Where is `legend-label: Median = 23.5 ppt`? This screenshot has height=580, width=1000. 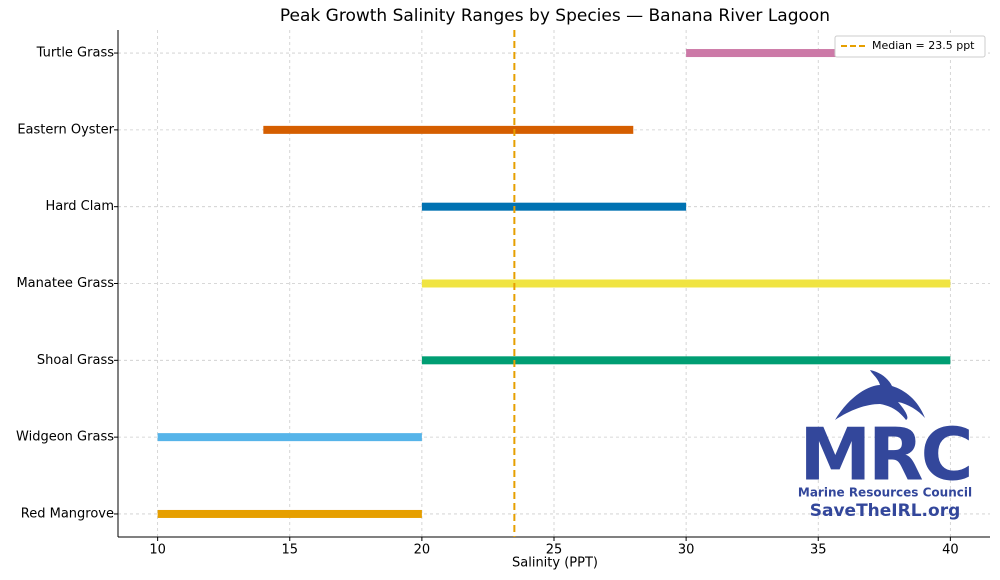
legend-label: Median = 23.5 ppt is located at coordinates (923, 45).